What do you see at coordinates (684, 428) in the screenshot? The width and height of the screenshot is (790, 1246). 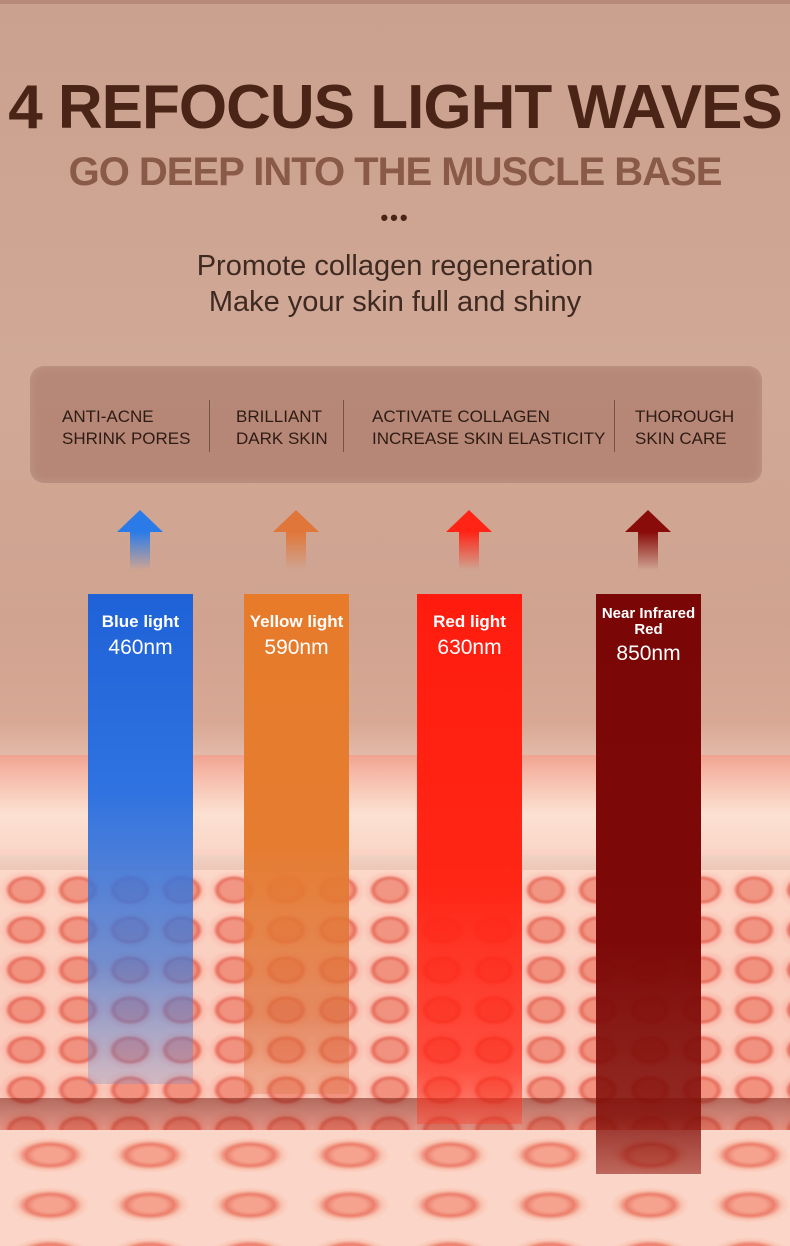 I see `benefit-thorough: THOROUGH SKIN CARE` at bounding box center [684, 428].